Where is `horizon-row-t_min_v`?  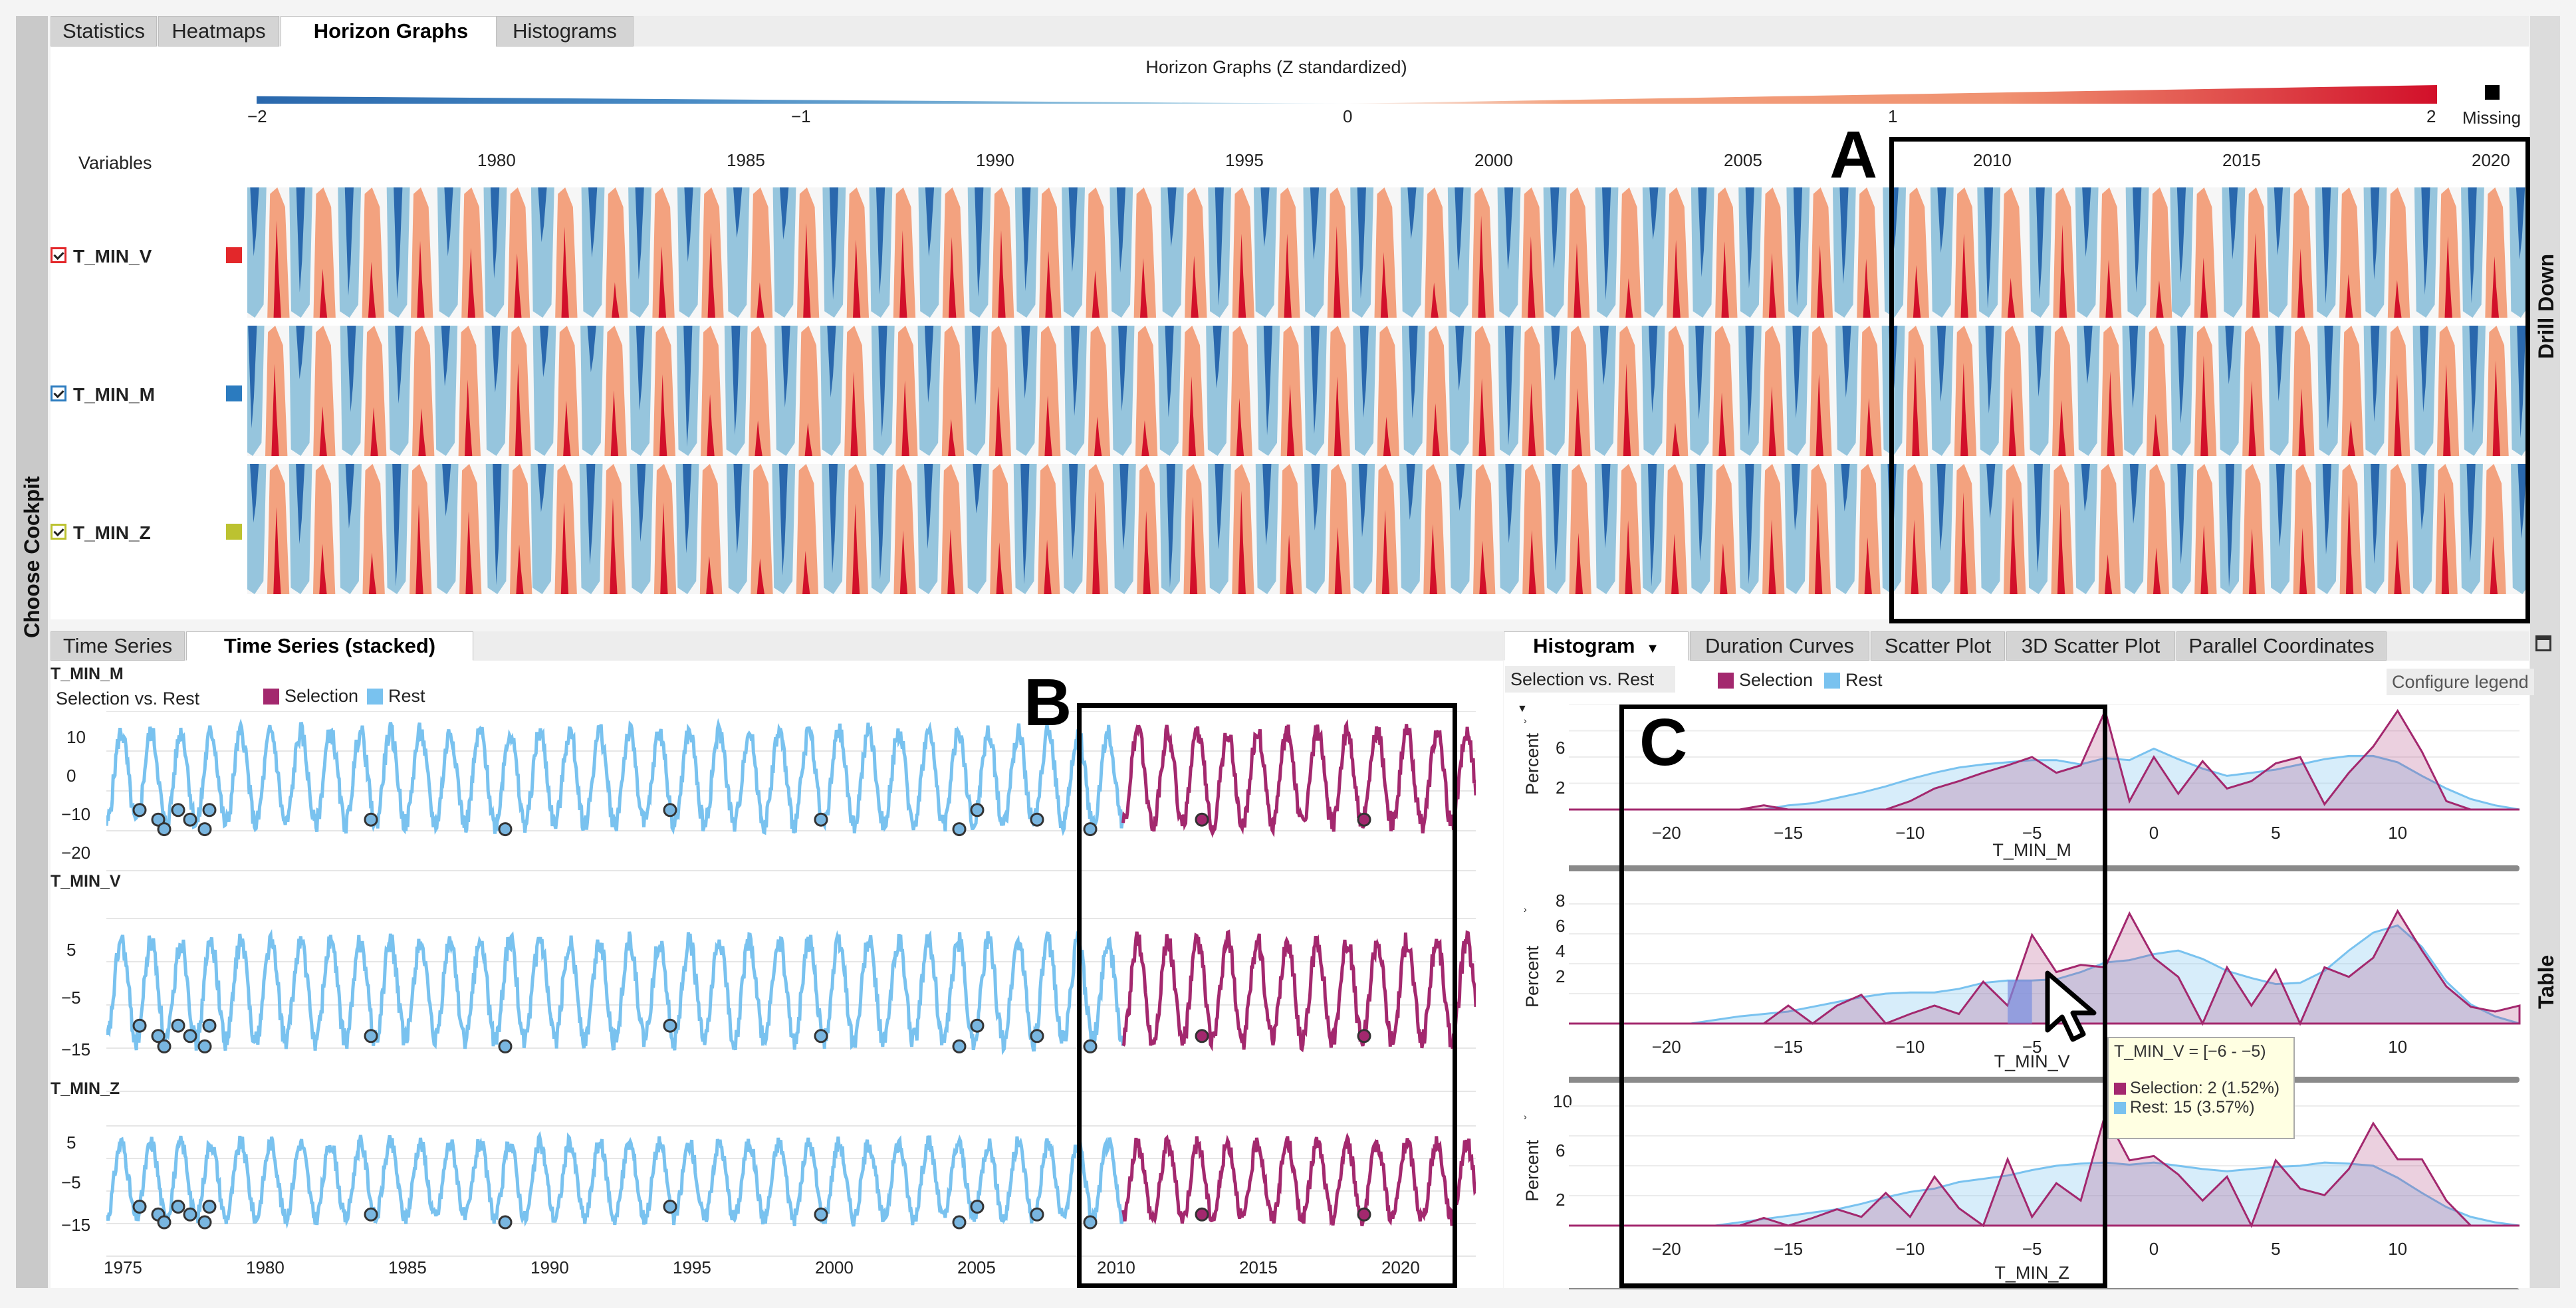
horizon-row-t_min_v is located at coordinates (1388, 253).